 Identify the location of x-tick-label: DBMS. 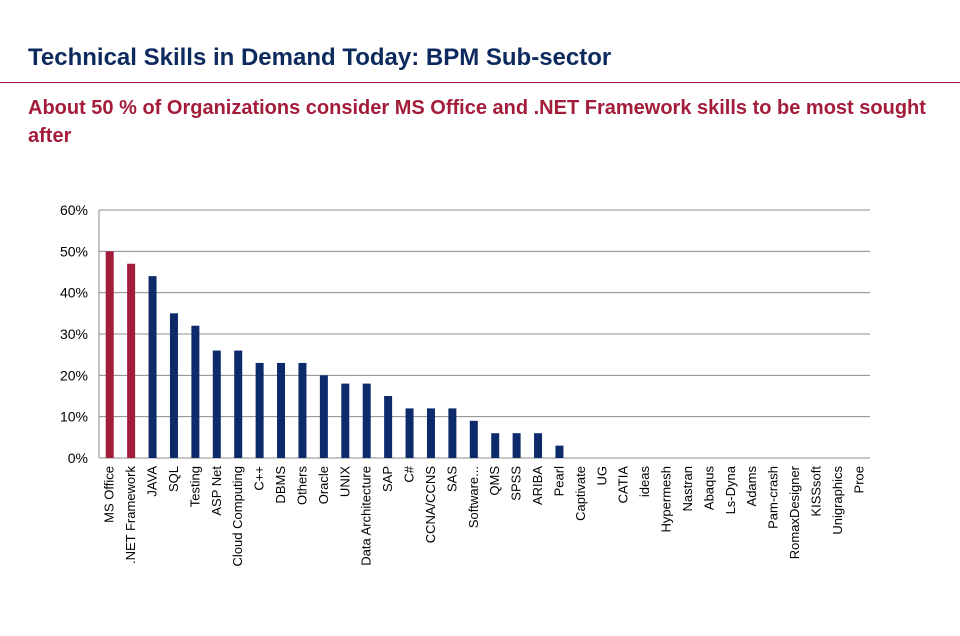
(280, 485).